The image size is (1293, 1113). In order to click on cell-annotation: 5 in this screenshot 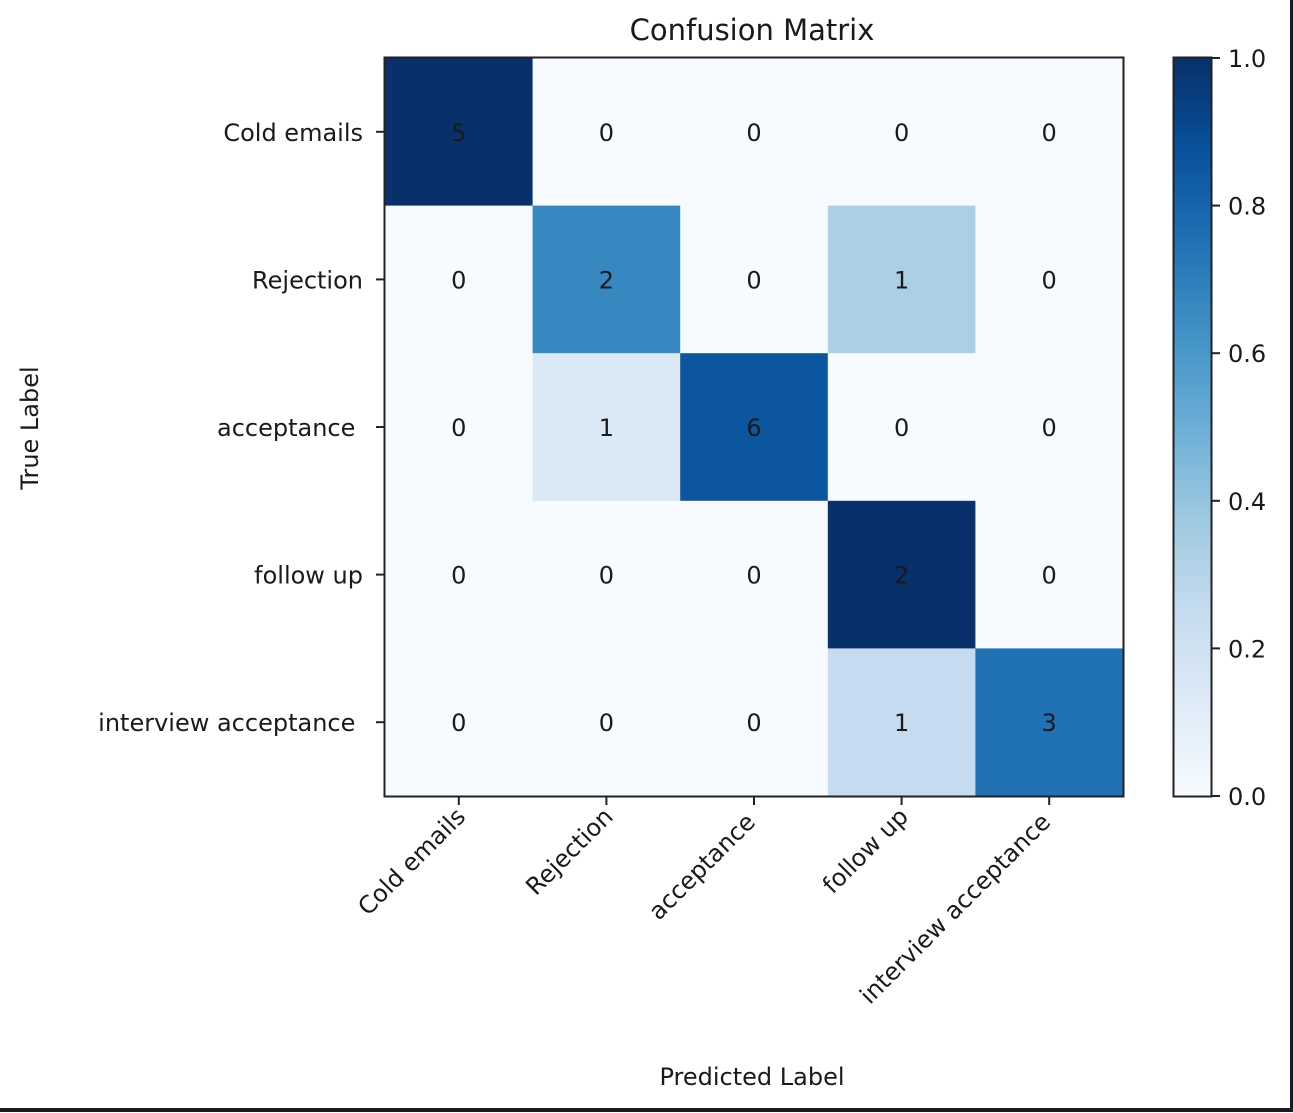, I will do `click(458, 133)`.